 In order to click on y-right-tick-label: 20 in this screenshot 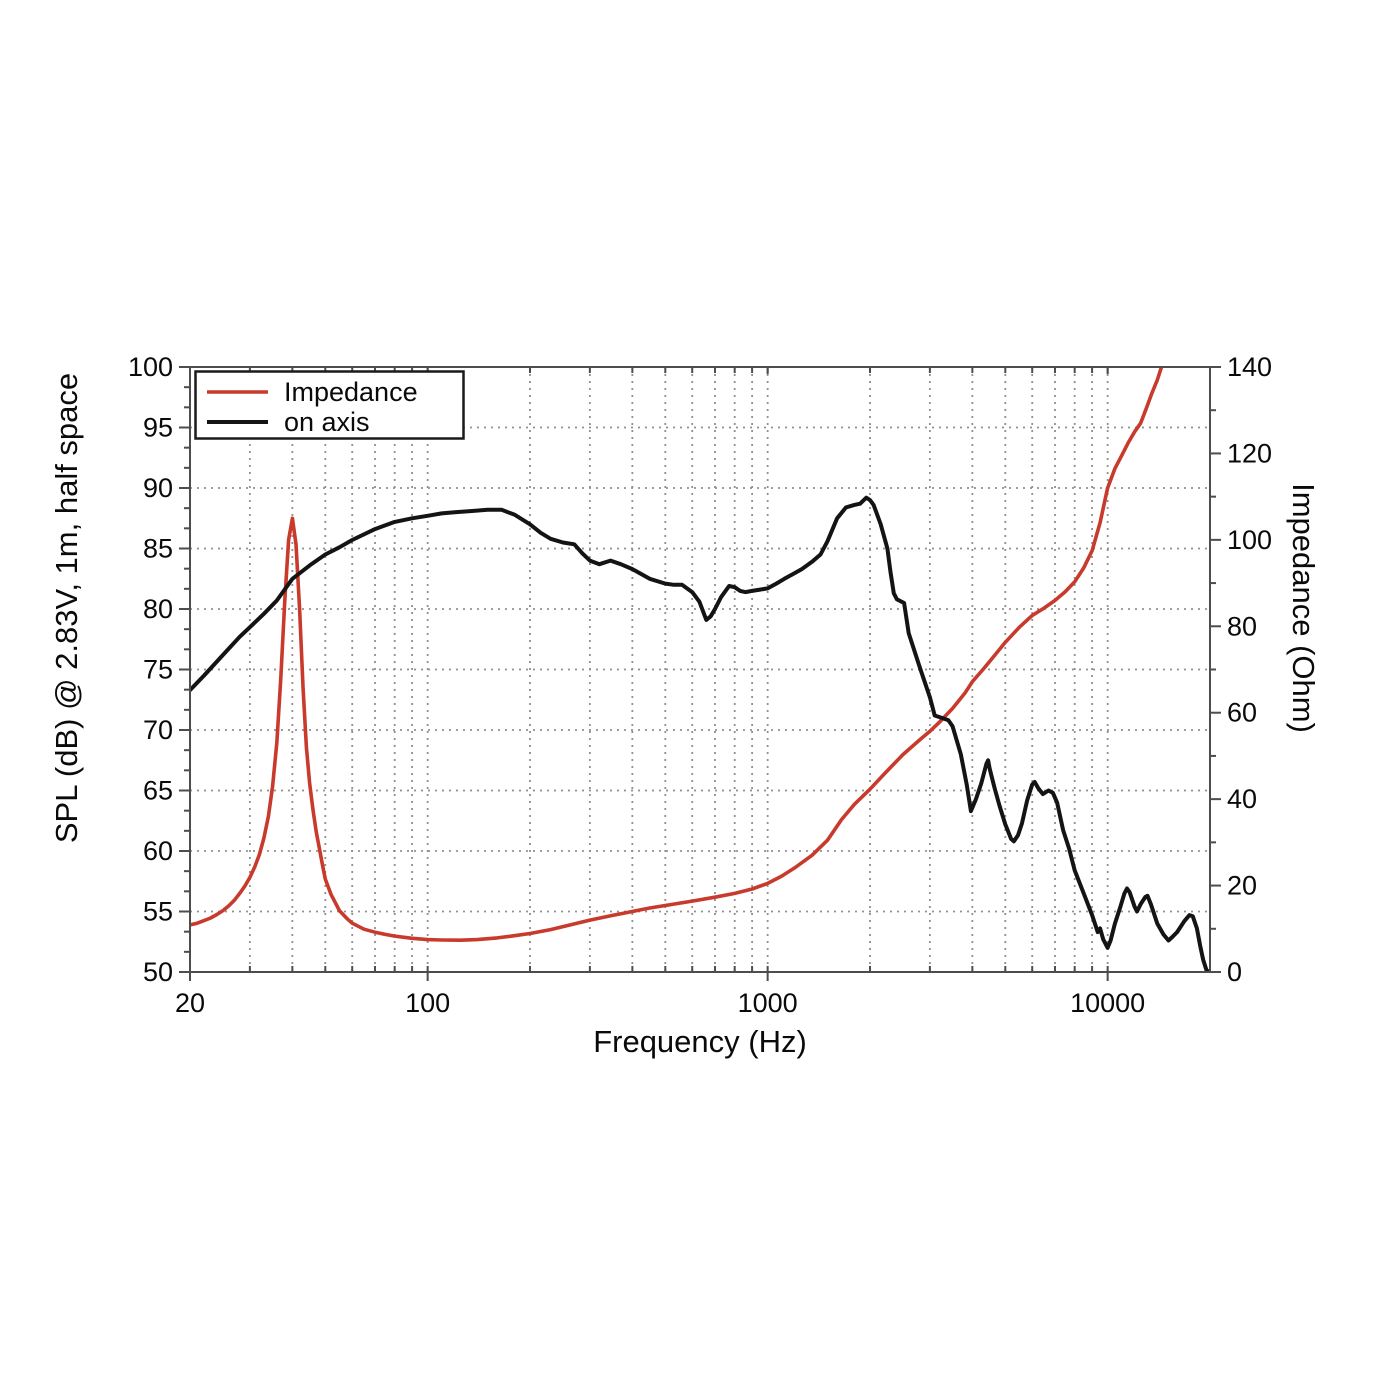, I will do `click(1242, 886)`.